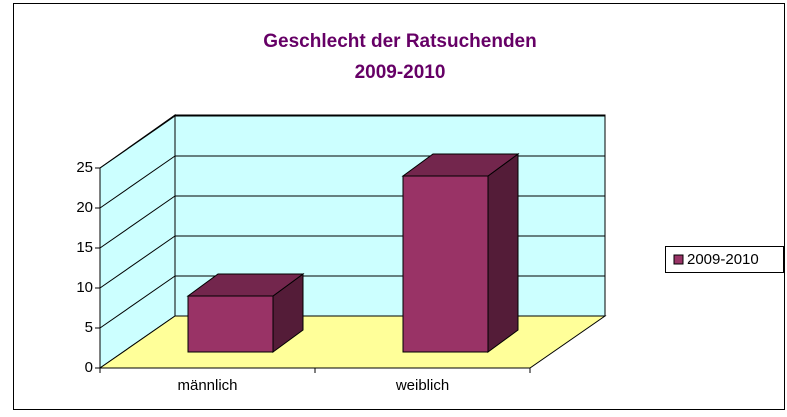 The width and height of the screenshot is (787, 417). What do you see at coordinates (84, 287) in the screenshot?
I see `y-tick-label: 10` at bounding box center [84, 287].